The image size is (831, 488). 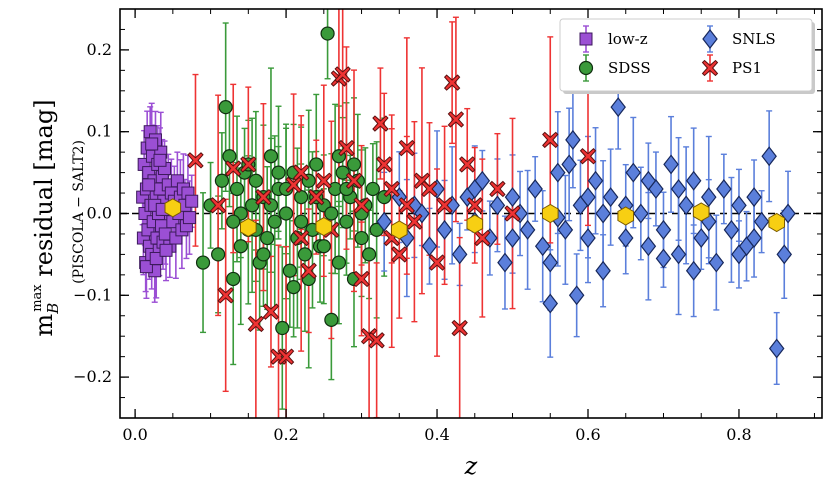 What do you see at coordinates (628, 39) in the screenshot?
I see `legend-label: low-z` at bounding box center [628, 39].